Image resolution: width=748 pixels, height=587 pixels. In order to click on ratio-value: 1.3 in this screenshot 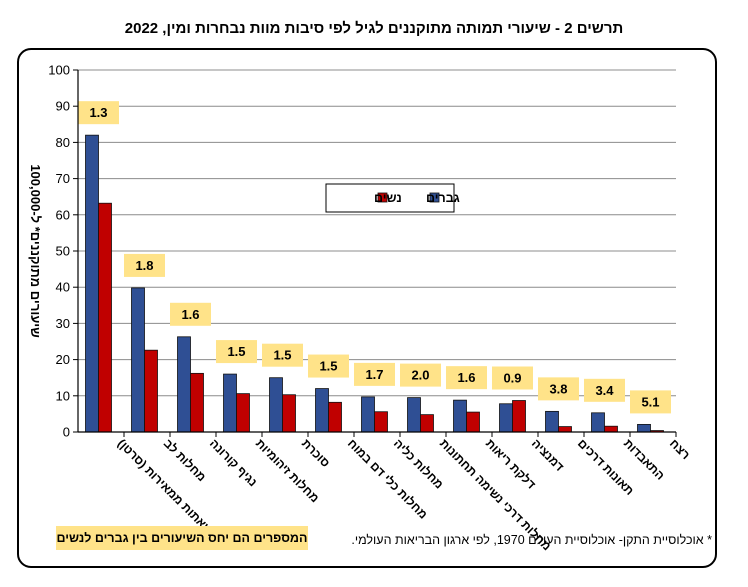, I will do `click(98, 112)`.